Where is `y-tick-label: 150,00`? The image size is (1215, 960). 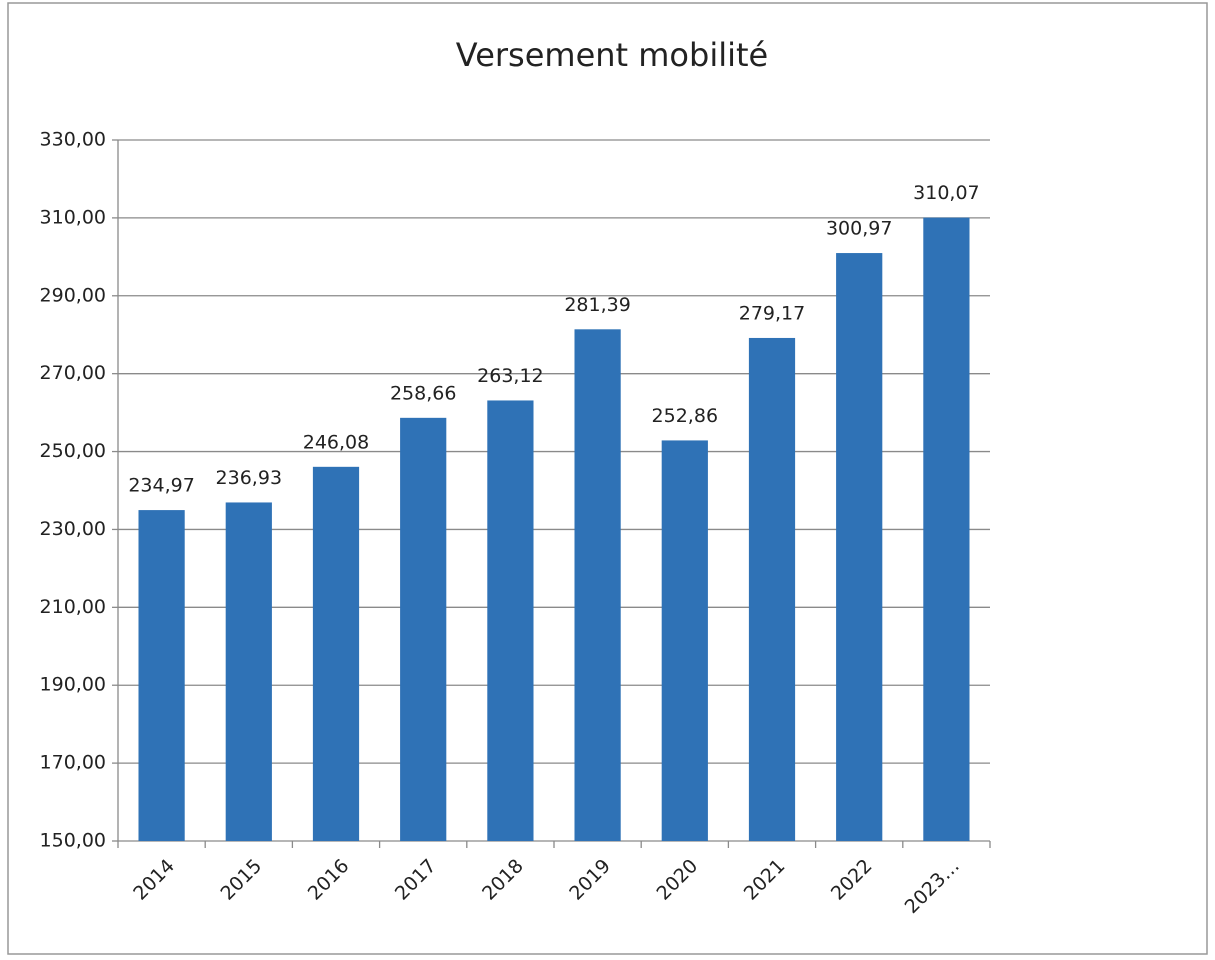 y-tick-label: 150,00 is located at coordinates (73, 841).